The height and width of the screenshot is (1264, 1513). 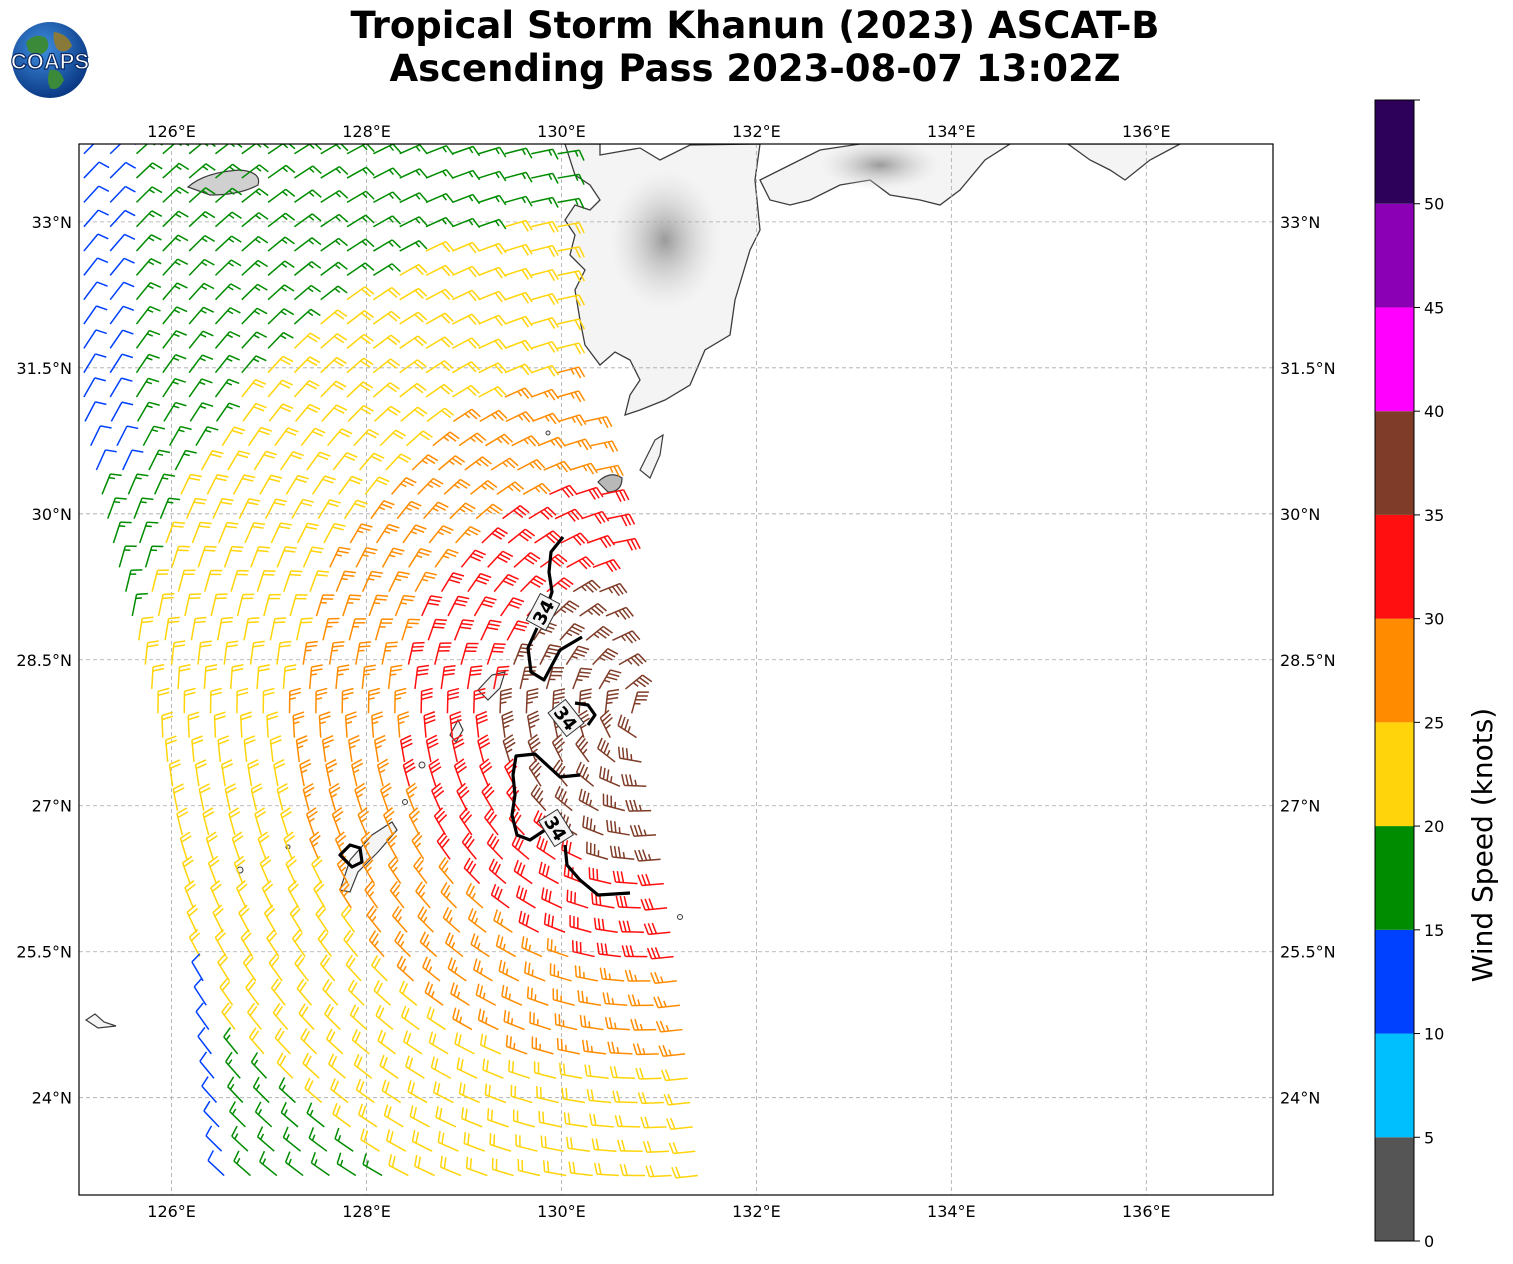 I want to click on contour-34kt, so click(x=484, y=716).